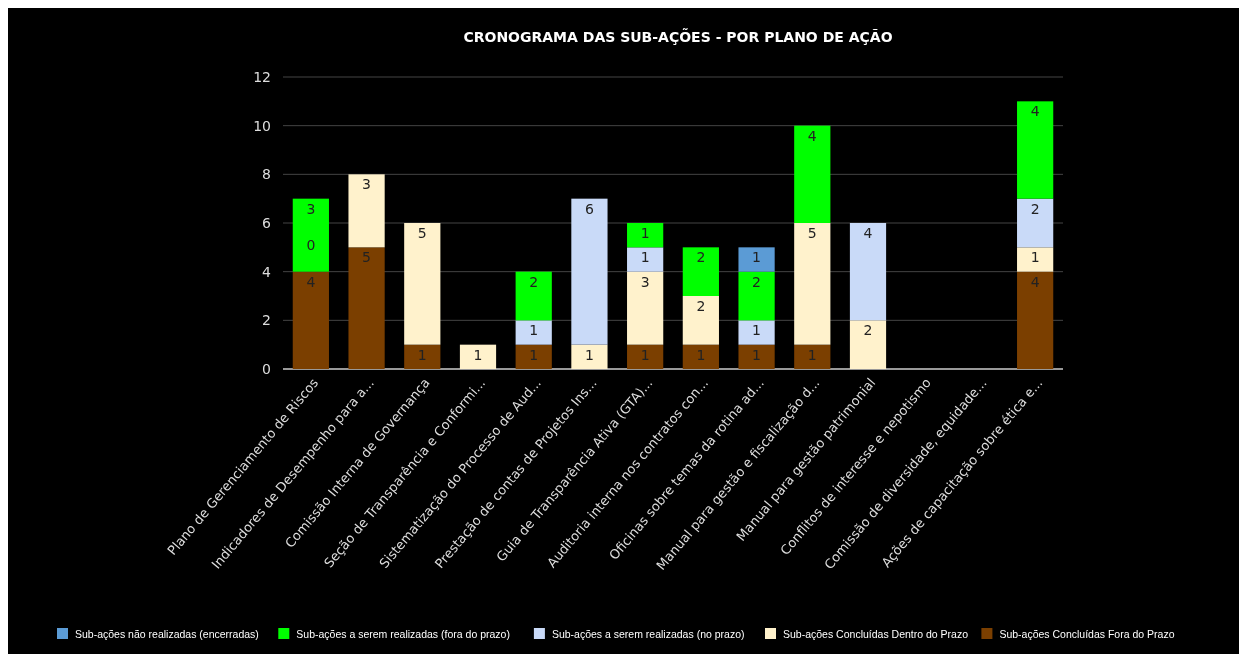 Image resolution: width=1247 pixels, height=658 pixels. What do you see at coordinates (311, 244) in the screenshot?
I see `data-label: 0` at bounding box center [311, 244].